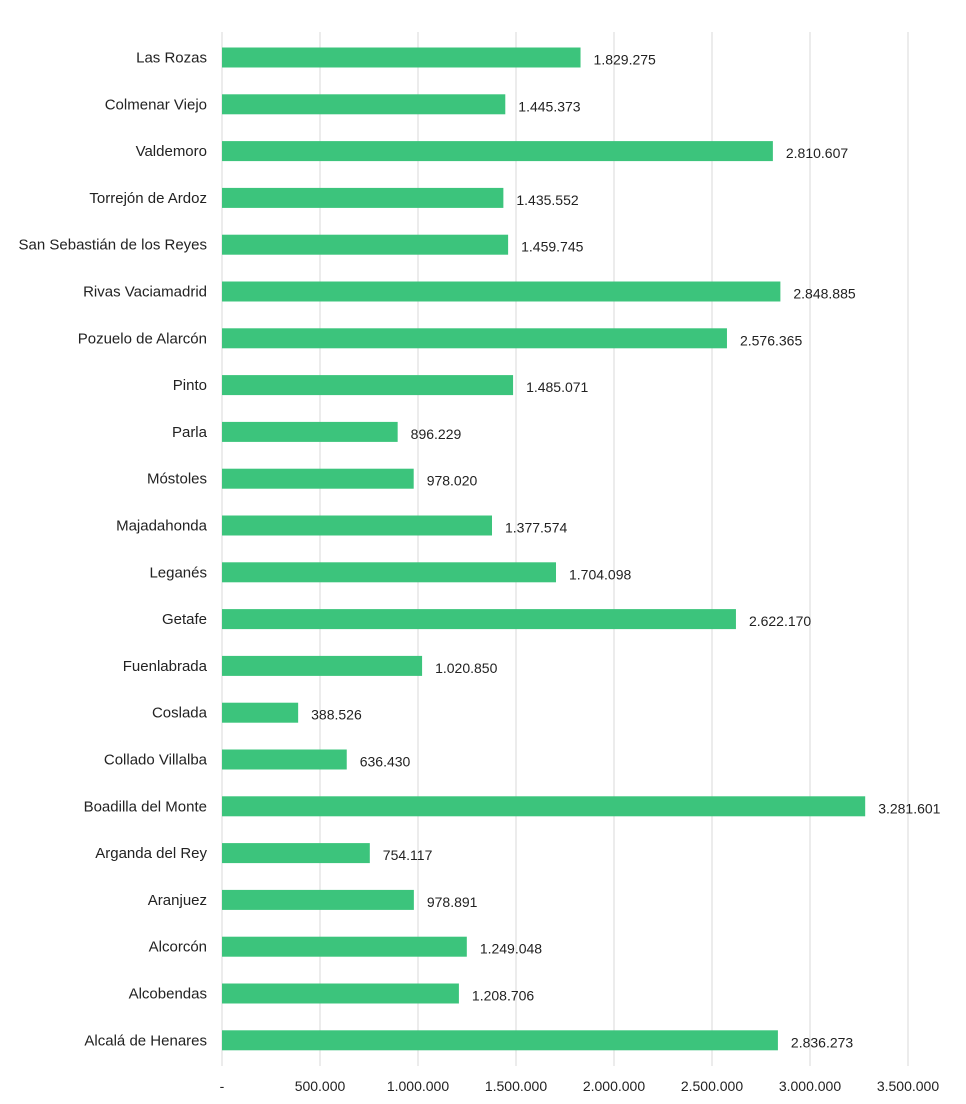  Describe the element at coordinates (162, 526) in the screenshot. I see `category-label: Majadahonda` at that location.